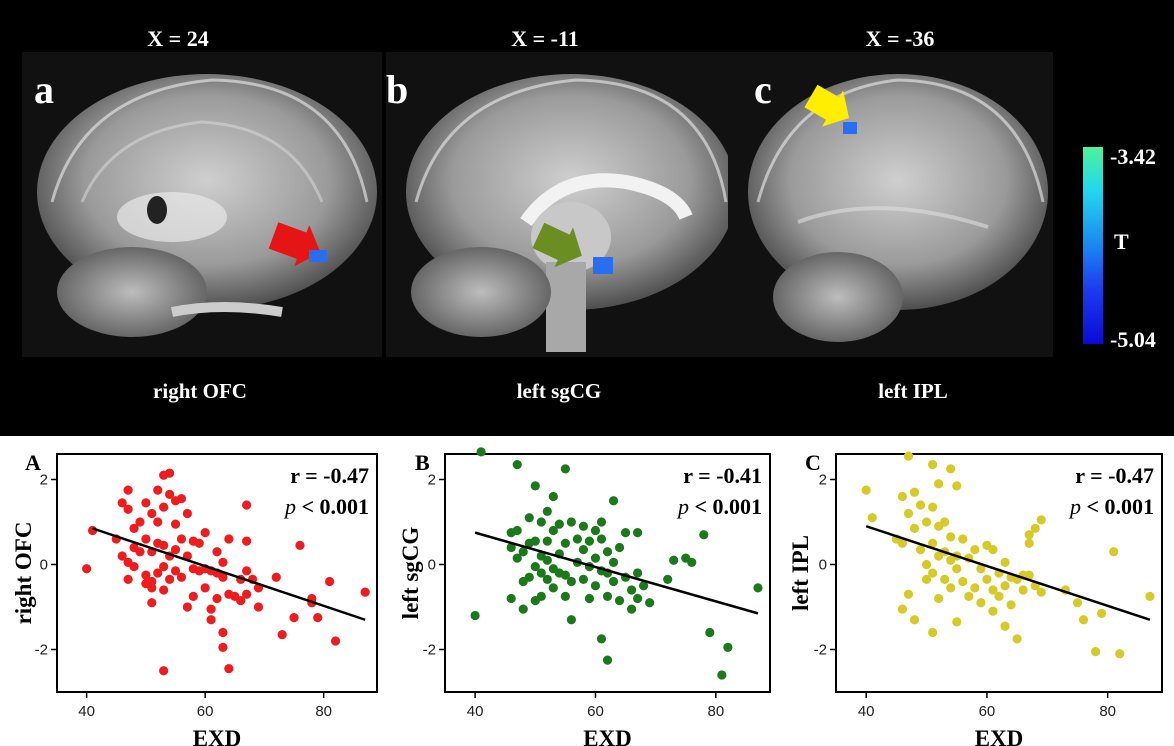 This screenshot has height=746, width=1174. I want to click on colorbar-min-label: -5.04, so click(1133, 339).